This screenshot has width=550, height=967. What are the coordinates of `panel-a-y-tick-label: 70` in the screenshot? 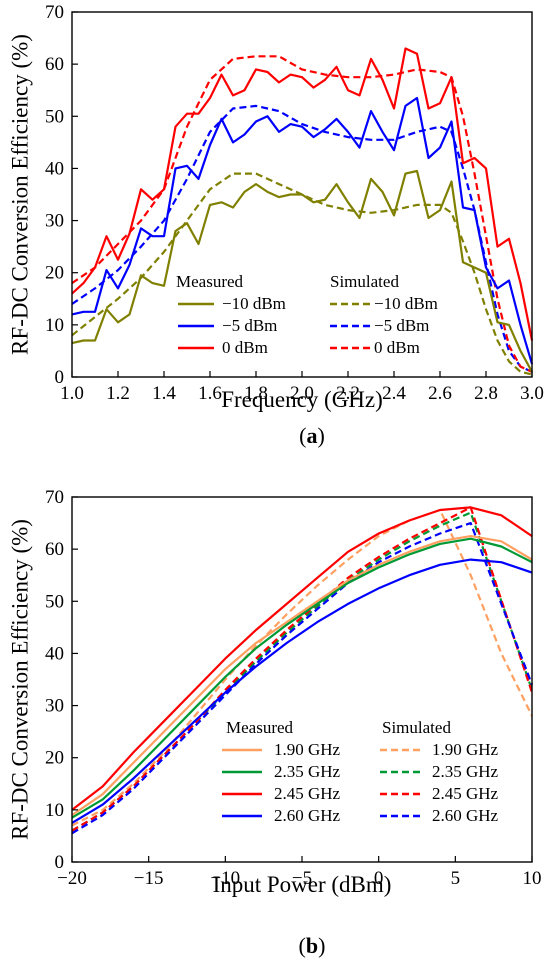 It's located at (54, 12).